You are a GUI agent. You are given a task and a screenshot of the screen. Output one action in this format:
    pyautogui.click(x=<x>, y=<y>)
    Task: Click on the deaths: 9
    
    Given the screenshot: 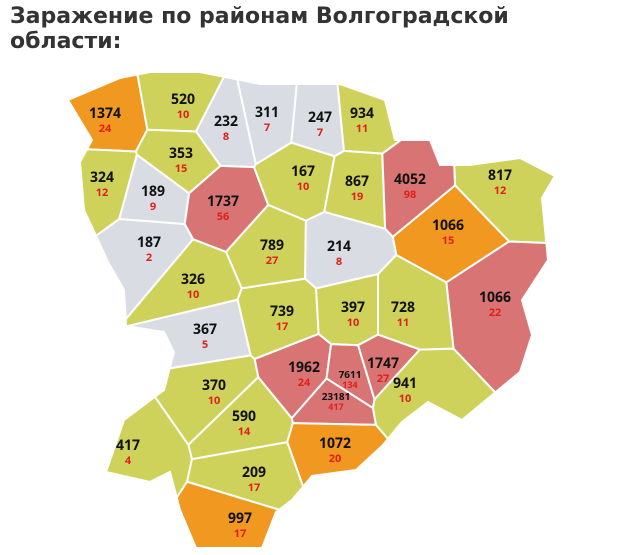 What is the action you would take?
    pyautogui.click(x=153, y=206)
    